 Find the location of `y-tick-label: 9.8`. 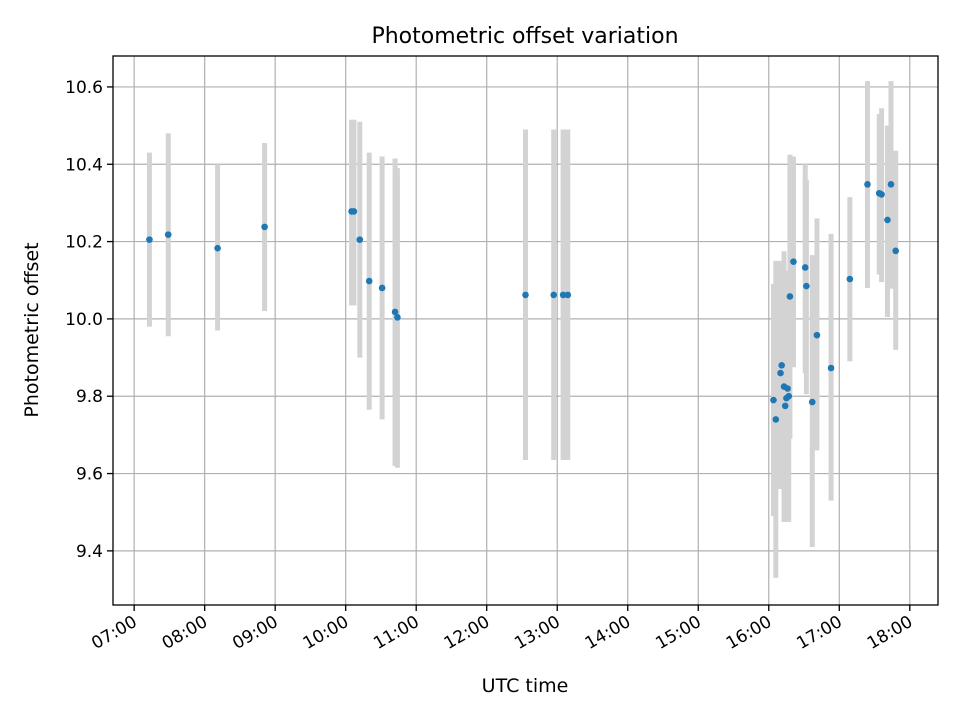

y-tick-label: 9.8 is located at coordinates (89, 397).